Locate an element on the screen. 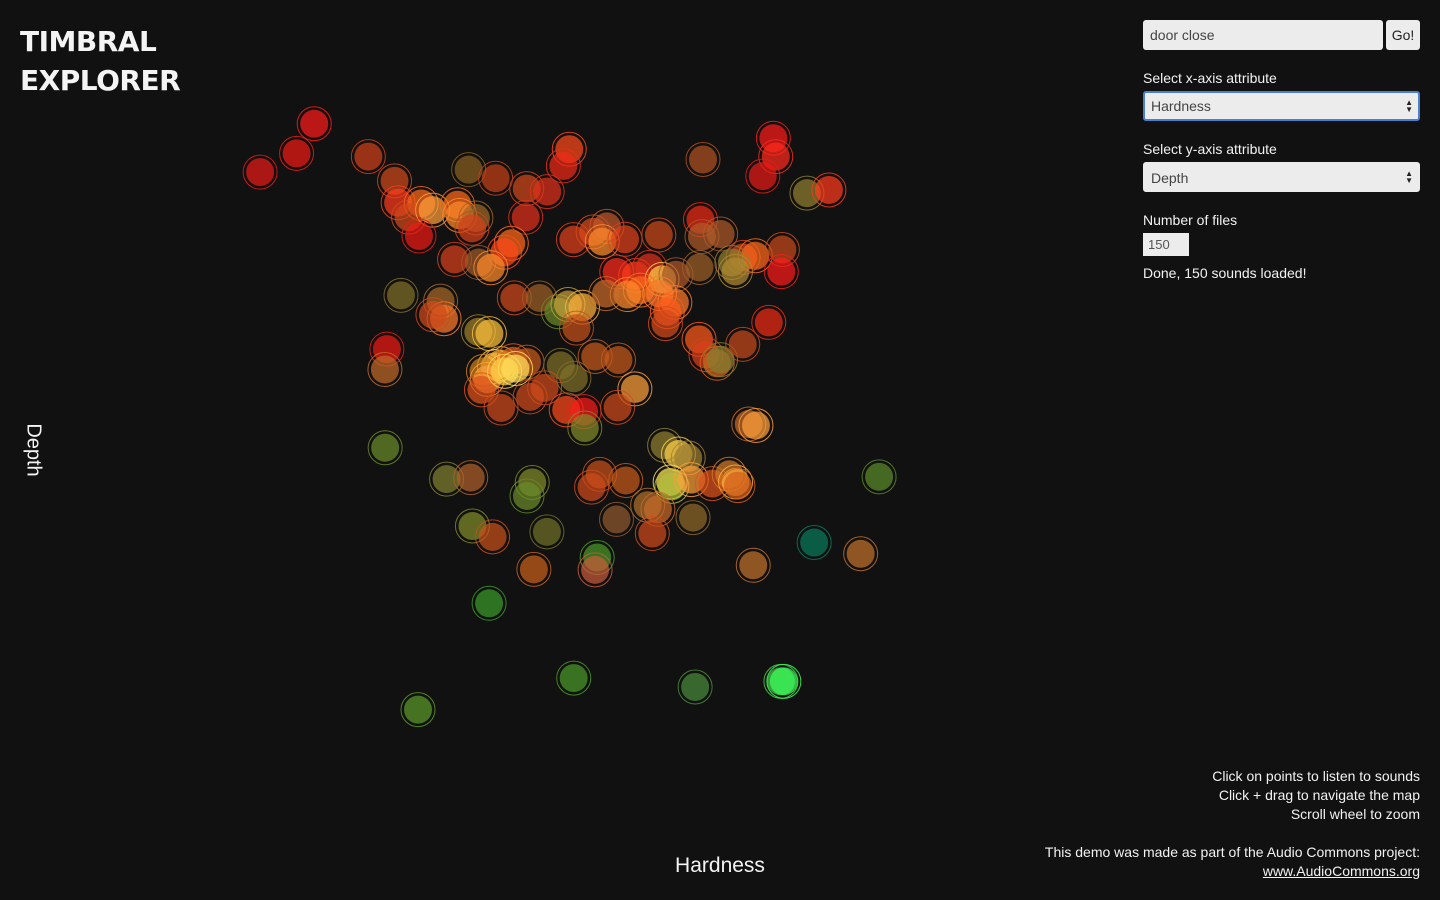 Image resolution: width=1440 pixels, height=900 pixels. search-input is located at coordinates (1263, 35).